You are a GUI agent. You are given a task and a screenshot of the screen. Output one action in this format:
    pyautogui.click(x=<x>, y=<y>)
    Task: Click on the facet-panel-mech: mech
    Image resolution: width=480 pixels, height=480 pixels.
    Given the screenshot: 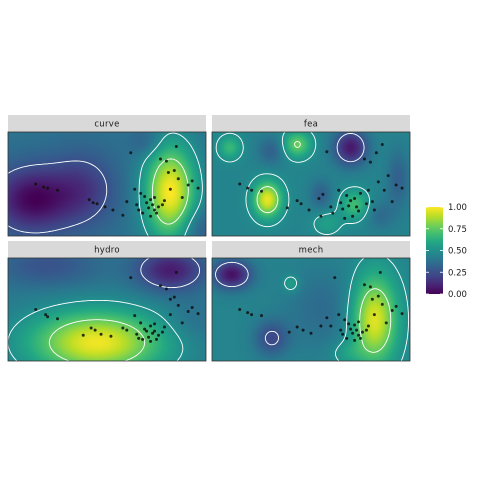 What is the action you would take?
    pyautogui.click(x=311, y=301)
    